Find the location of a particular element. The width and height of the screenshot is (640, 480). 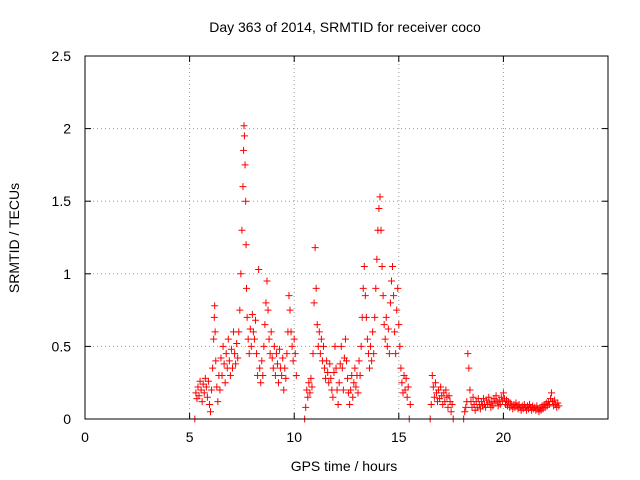

x-tick-label: 10 is located at coordinates (294, 437).